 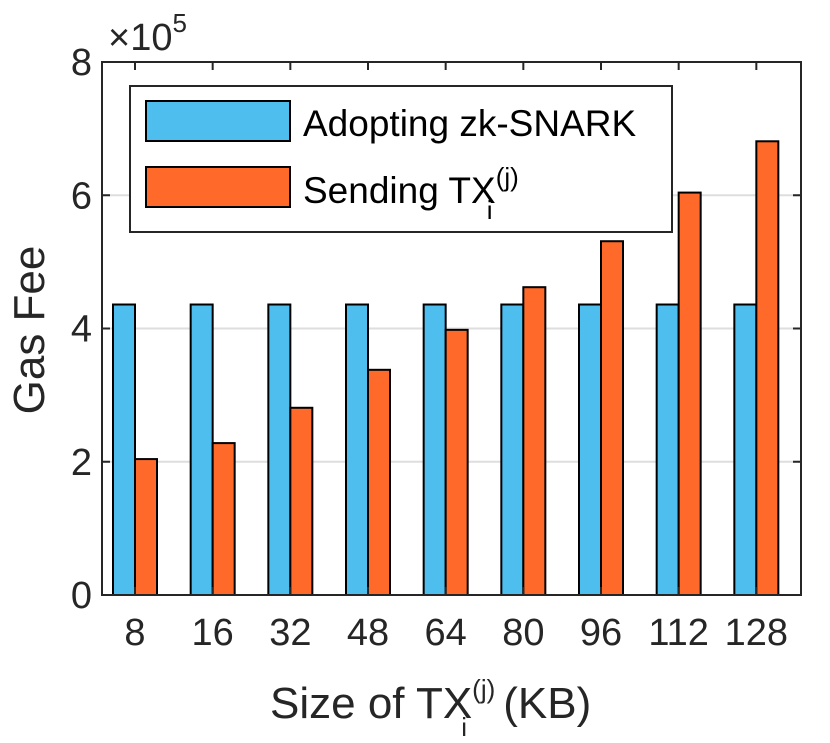 I want to click on y-tick-label: 6, so click(x=81, y=196).